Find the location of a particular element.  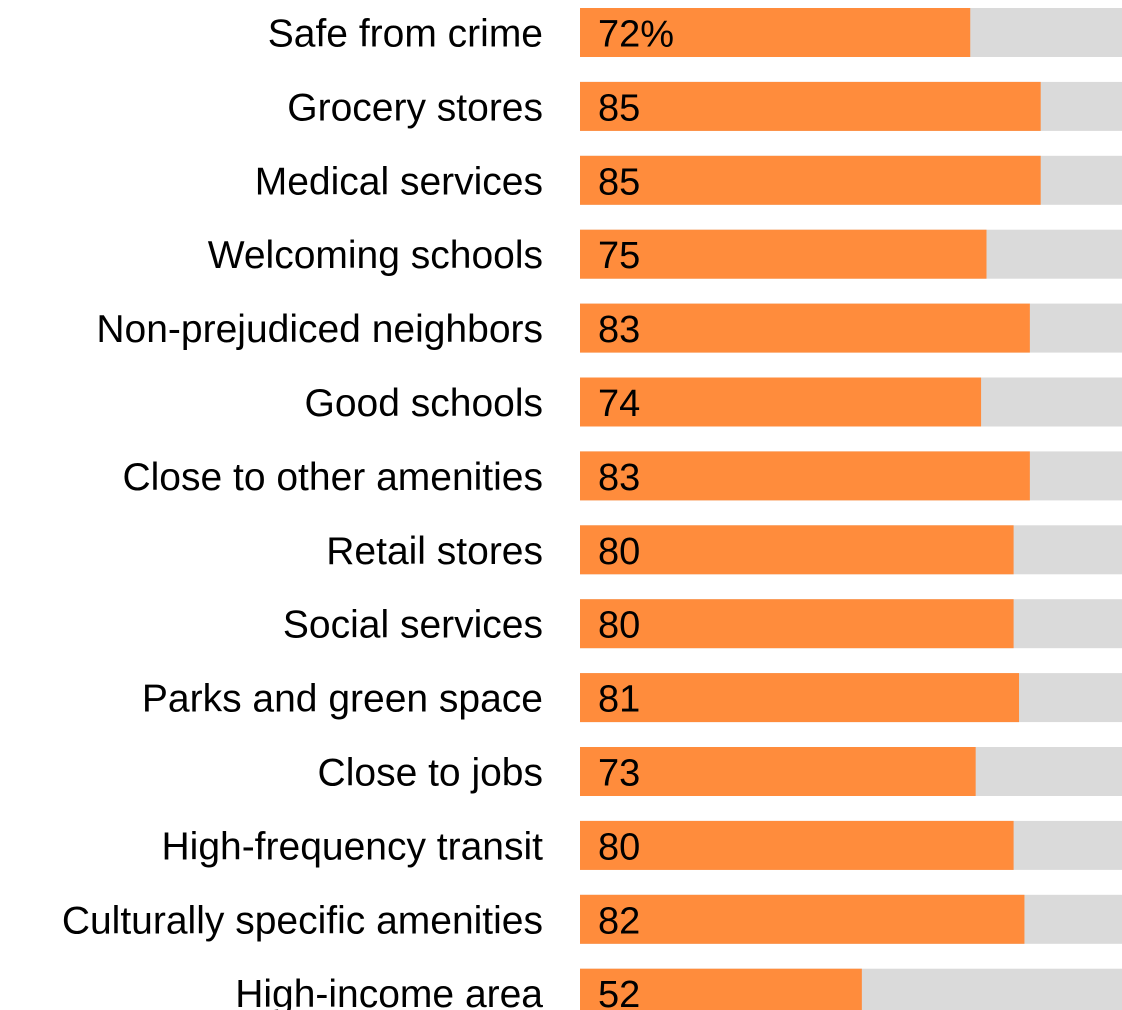

bar-row: Welcoming schools 75 is located at coordinates (665, 254).